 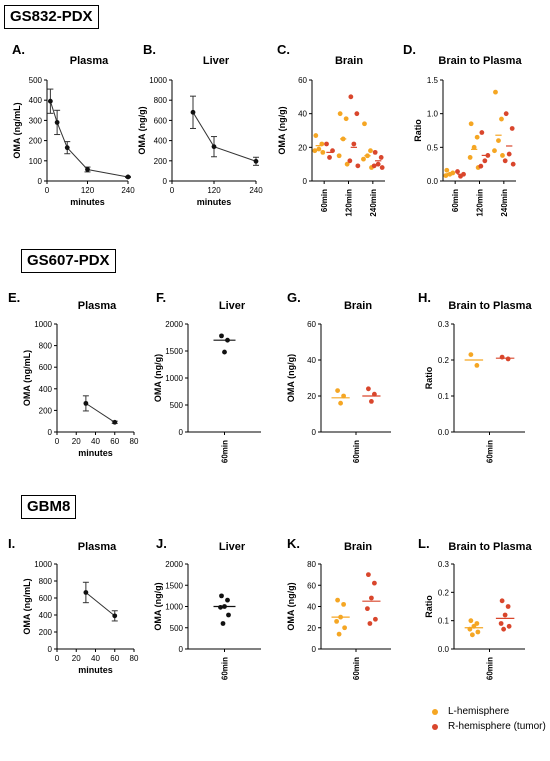 What do you see at coordinates (338, 376) in the screenshot?
I see `panel-g: G. Brain 0 20 40 60 OMA (ng/g) 60min` at bounding box center [338, 376].